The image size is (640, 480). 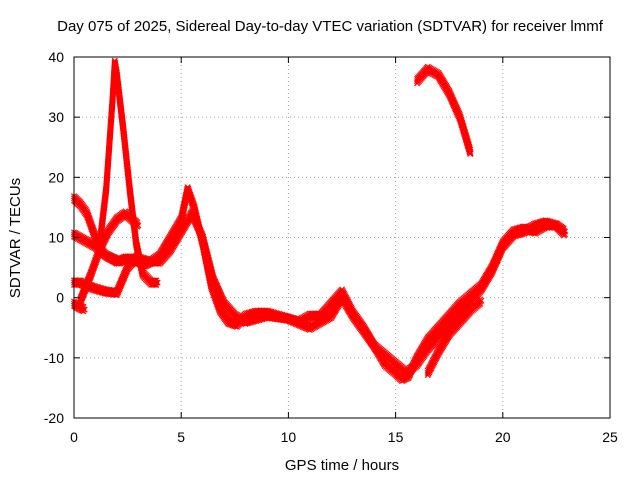 What do you see at coordinates (15, 238) in the screenshot?
I see `y-axis-label: SDTVAR / TECUs` at bounding box center [15, 238].